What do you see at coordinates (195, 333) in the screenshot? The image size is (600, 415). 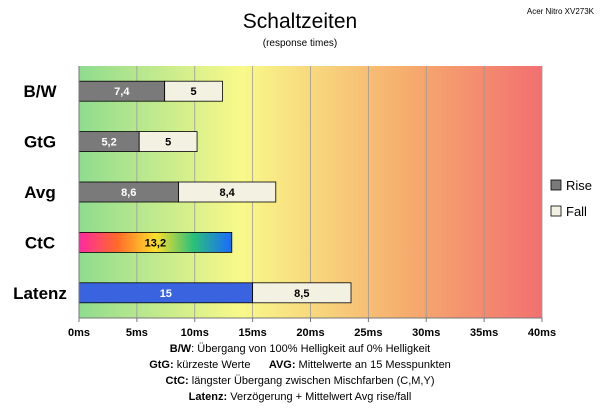 I see `x-tick-label-10: 10ms` at bounding box center [195, 333].